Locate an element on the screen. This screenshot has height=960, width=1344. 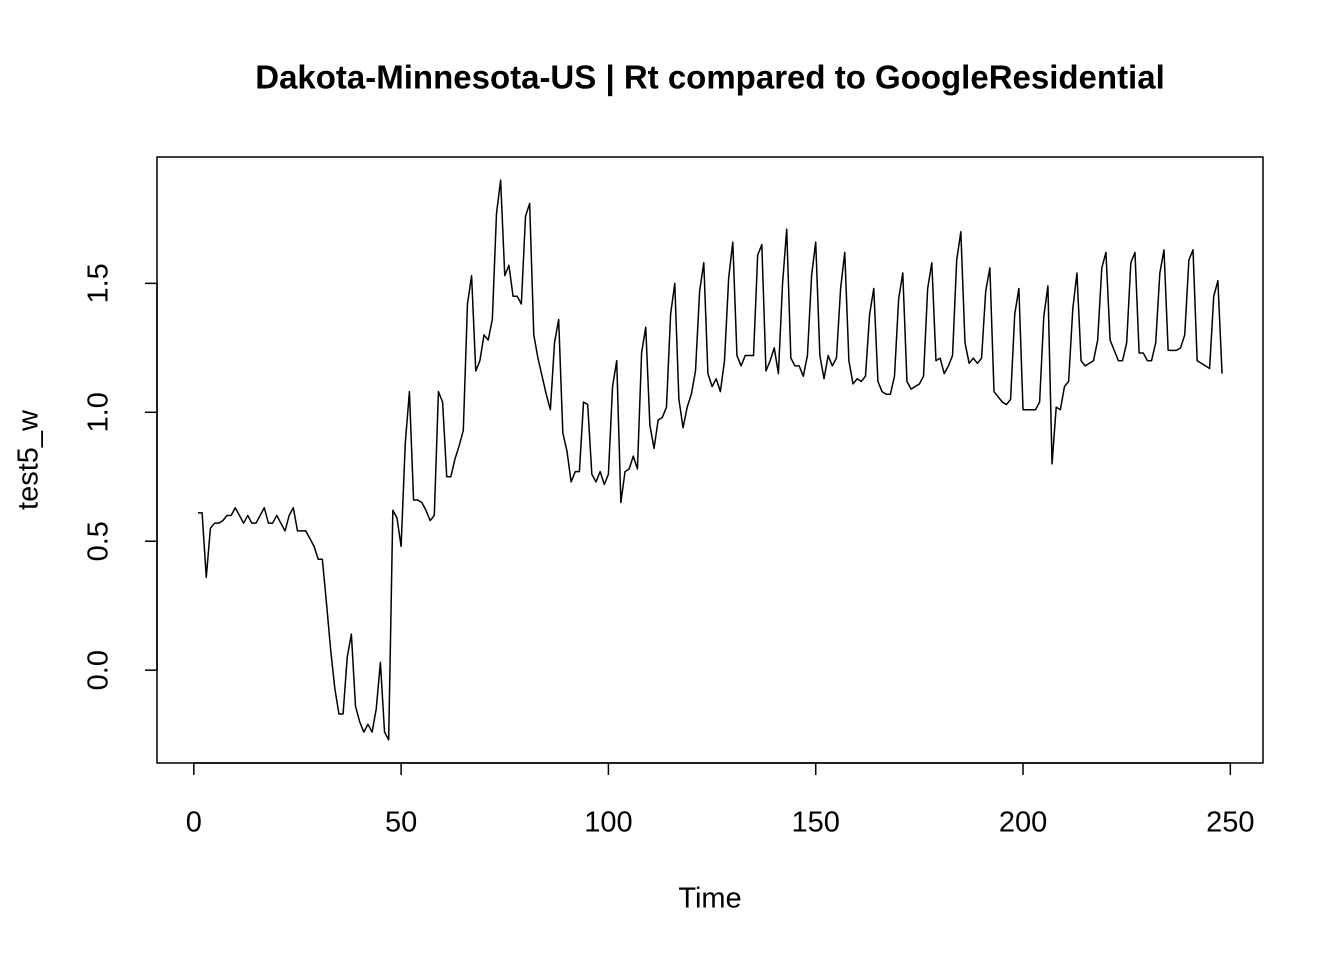
x-tick-label: 200 is located at coordinates (1023, 823).